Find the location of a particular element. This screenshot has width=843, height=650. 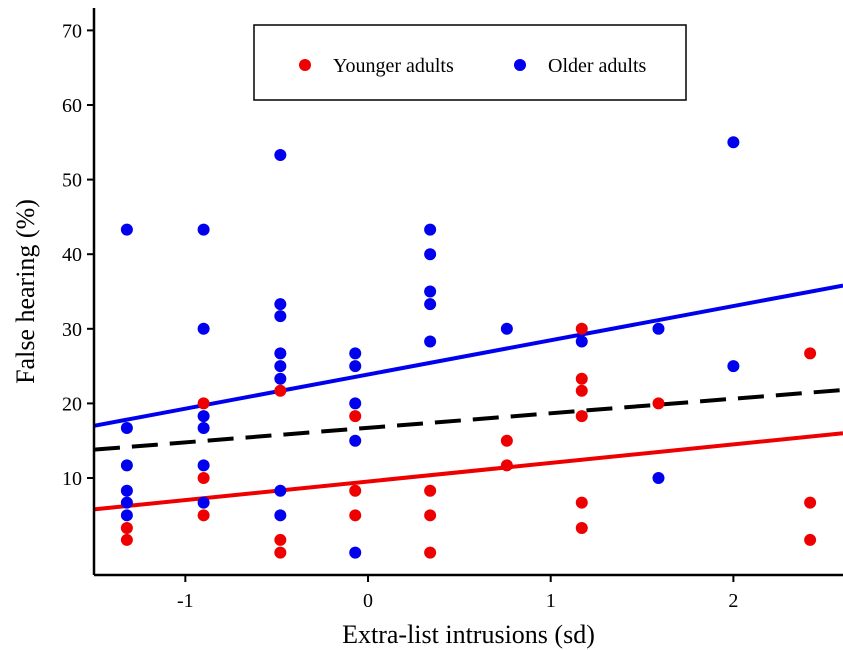

legend-label: Younger adults is located at coordinates (393, 66).